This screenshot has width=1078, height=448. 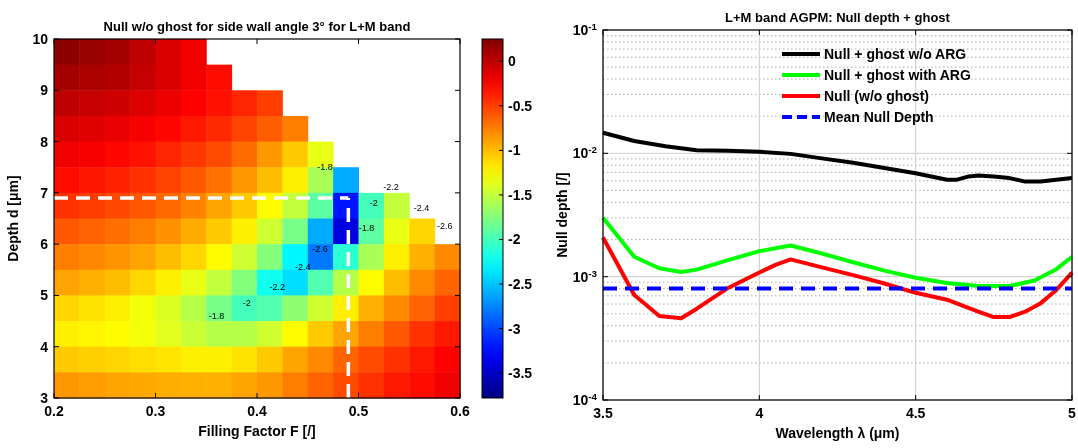 What do you see at coordinates (895, 54) in the screenshot?
I see `legend-label: Null + ghost w/o ARG` at bounding box center [895, 54].